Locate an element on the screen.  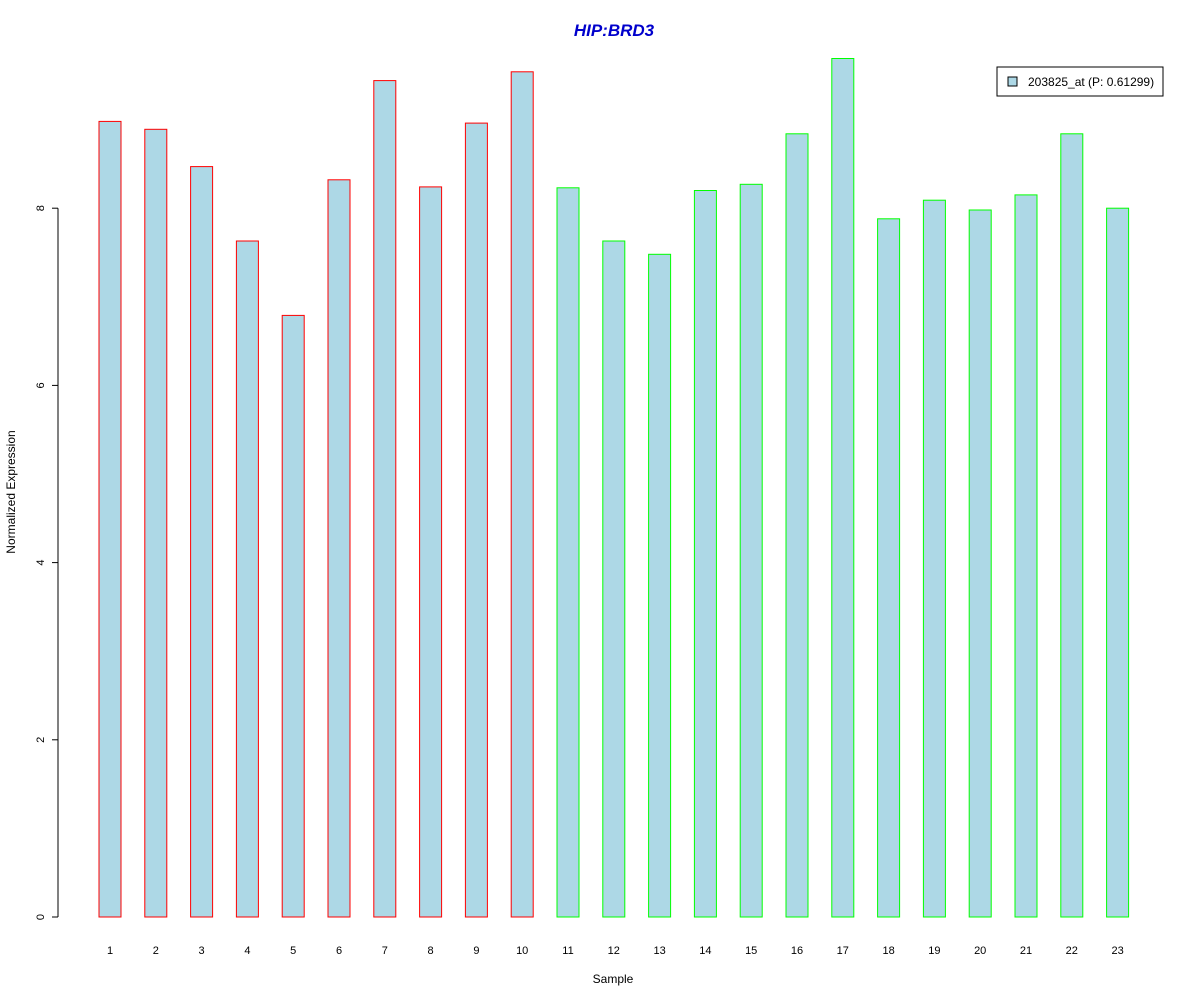
y-tick-label: 6 is located at coordinates (41, 385).